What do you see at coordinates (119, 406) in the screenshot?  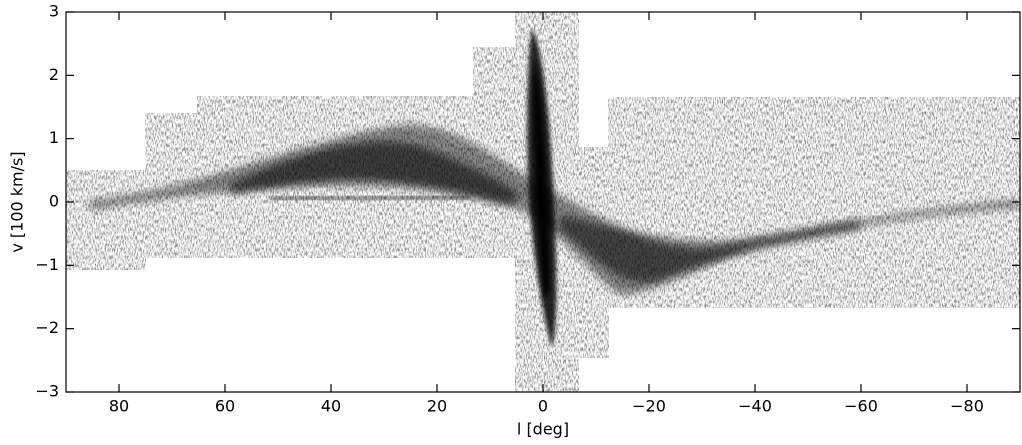 I see `x-tick-label: 80` at bounding box center [119, 406].